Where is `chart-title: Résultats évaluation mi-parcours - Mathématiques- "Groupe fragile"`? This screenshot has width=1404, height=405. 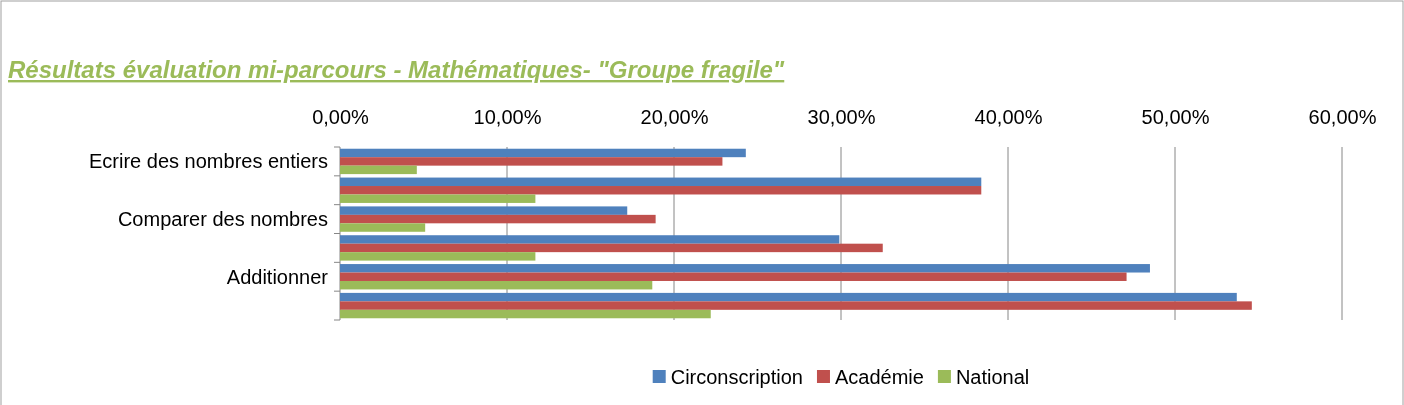
chart-title: Résultats évaluation mi-parcours - Mathématiques- "Groupe fragile" is located at coordinates (396, 69).